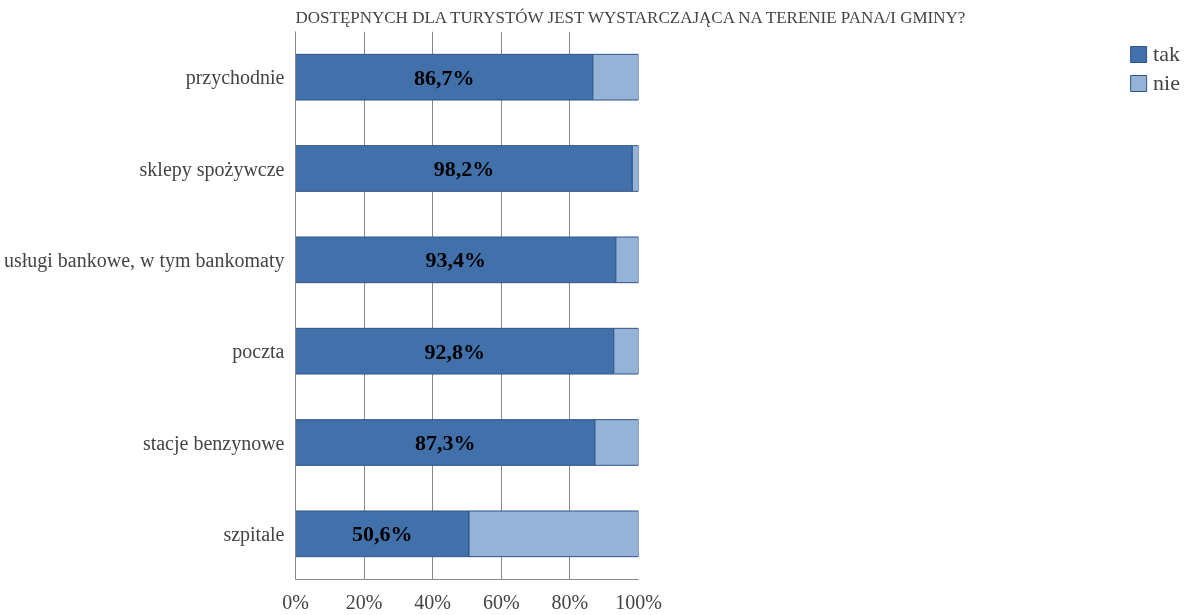 This screenshot has height=615, width=1190. I want to click on y-tick-label: sklepy spożywcze, so click(212, 169).